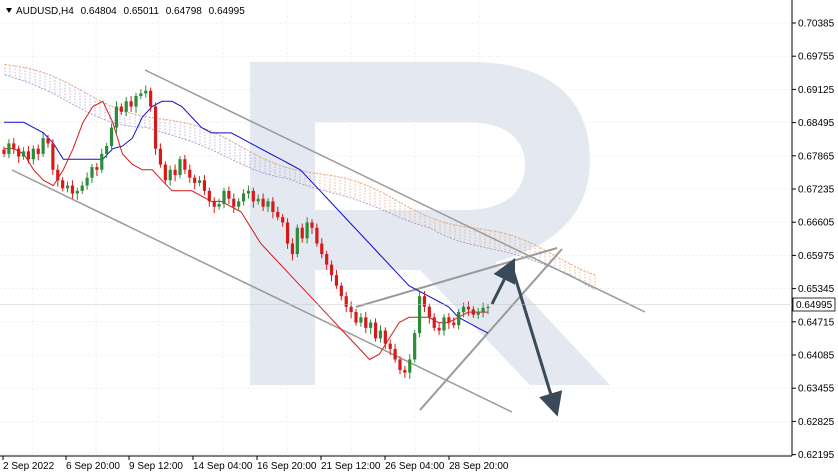  What do you see at coordinates (536, 341) in the screenshot?
I see `forecast-arrow-down` at bounding box center [536, 341].